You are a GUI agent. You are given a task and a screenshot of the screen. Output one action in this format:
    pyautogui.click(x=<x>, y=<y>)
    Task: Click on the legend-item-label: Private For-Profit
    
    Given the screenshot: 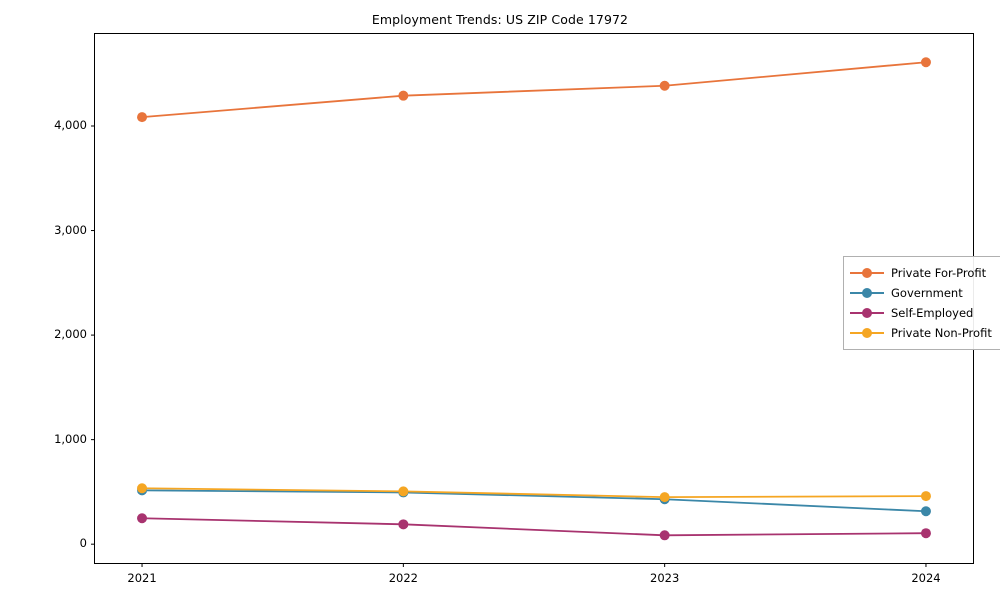 What is the action you would take?
    pyautogui.click(x=939, y=273)
    